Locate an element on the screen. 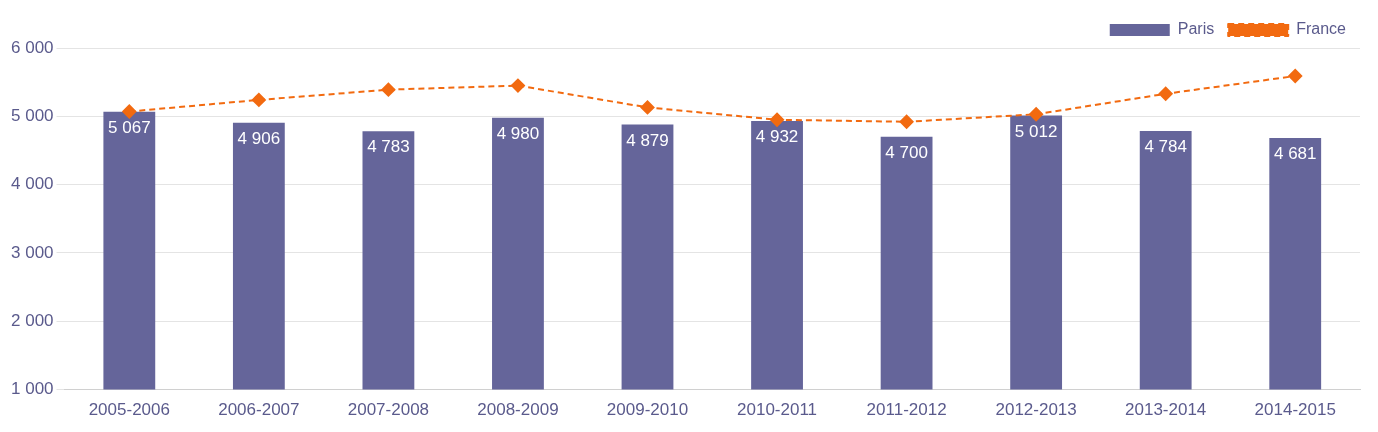 The height and width of the screenshot is (432, 1378). data-label: 4 879 is located at coordinates (647, 140).